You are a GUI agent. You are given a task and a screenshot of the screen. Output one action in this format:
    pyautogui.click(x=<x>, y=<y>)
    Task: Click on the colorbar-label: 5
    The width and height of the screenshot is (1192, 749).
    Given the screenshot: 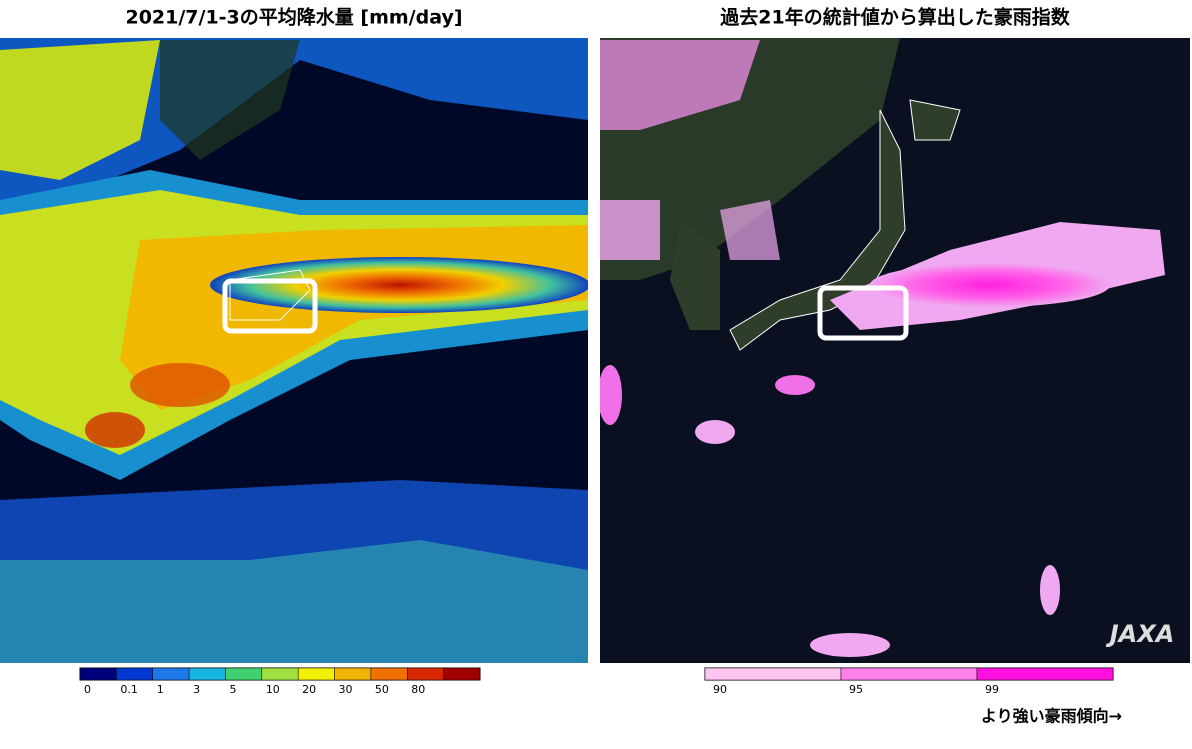 What is the action you would take?
    pyautogui.click(x=232, y=689)
    